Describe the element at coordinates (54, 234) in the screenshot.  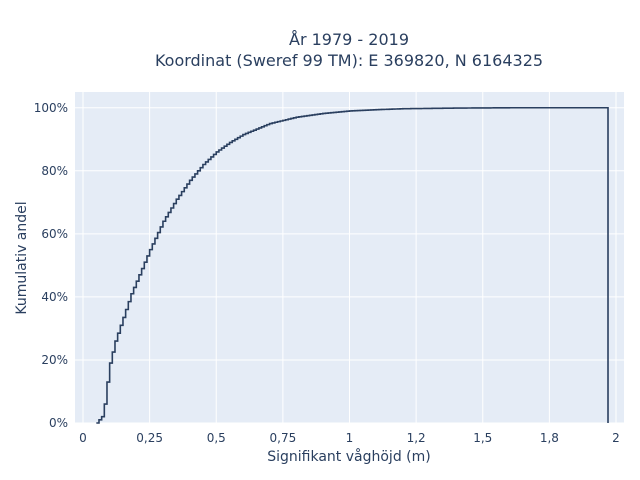
I see `y-tick-label: 60%` at that location.